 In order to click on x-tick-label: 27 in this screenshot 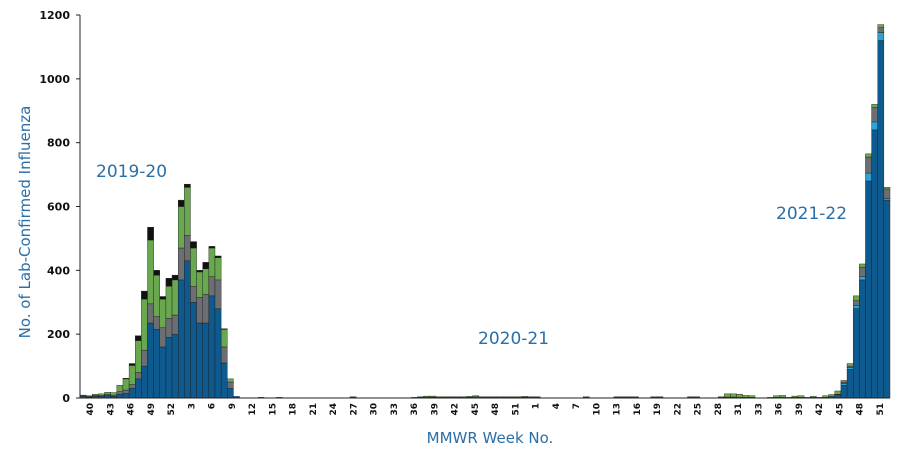, I will do `click(354, 409)`.